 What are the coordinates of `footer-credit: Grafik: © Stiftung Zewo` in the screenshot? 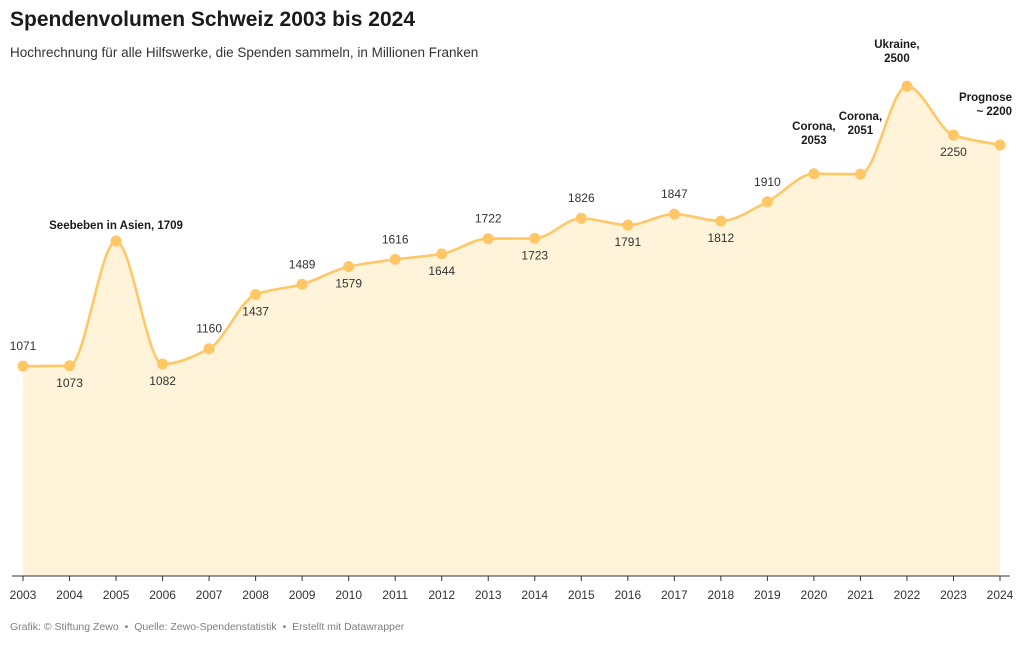 It's located at (64, 627).